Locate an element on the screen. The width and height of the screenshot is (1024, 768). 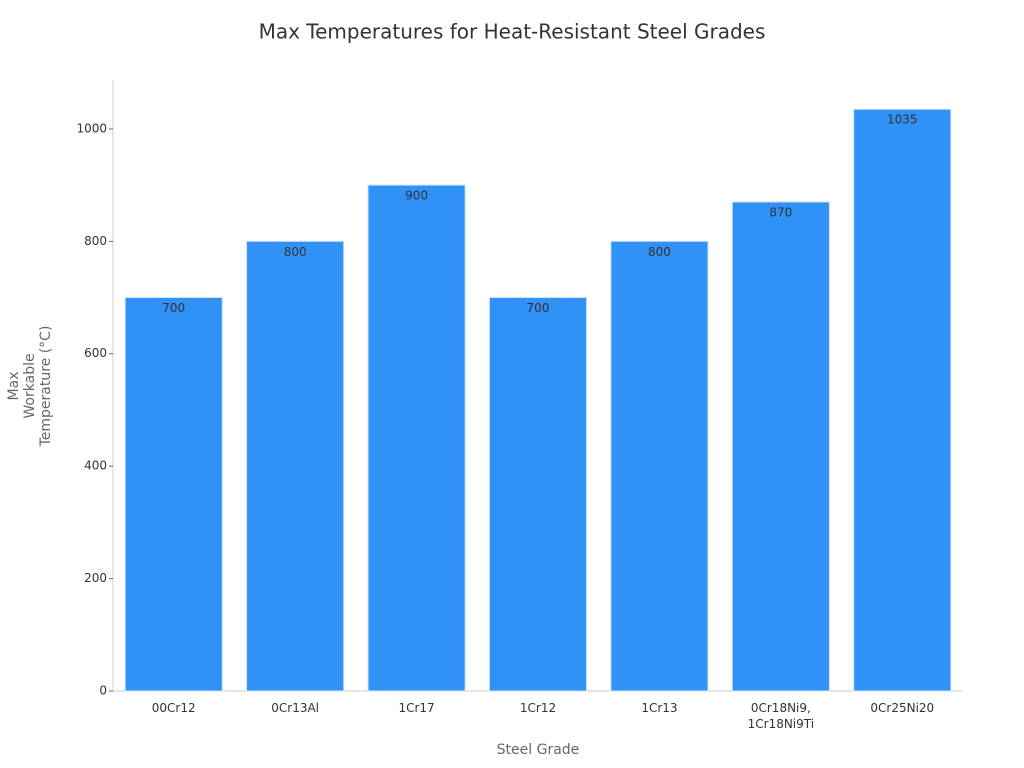
y-tick-label: 400 is located at coordinates (95, 466).